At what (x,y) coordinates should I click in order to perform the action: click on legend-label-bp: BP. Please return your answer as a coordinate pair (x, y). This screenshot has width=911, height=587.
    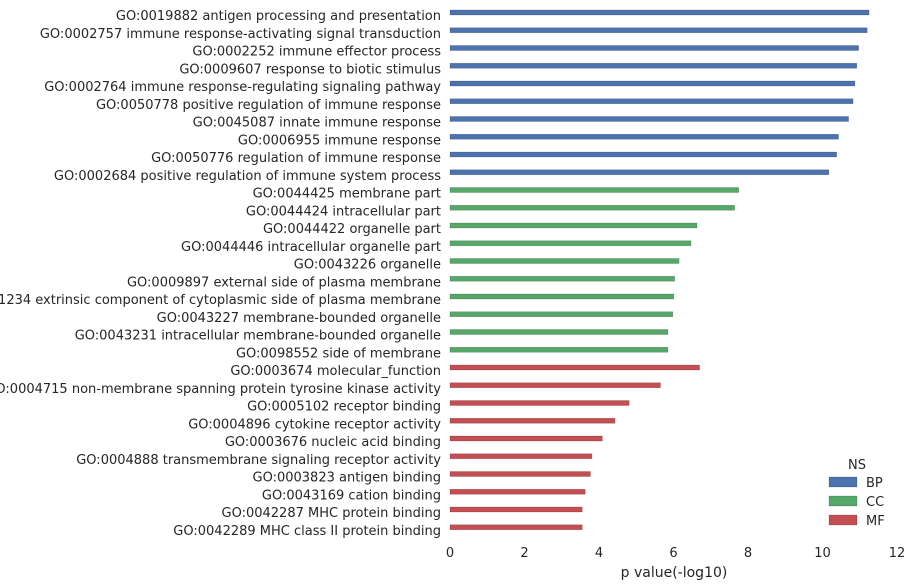
    Looking at the image, I should click on (874, 483).